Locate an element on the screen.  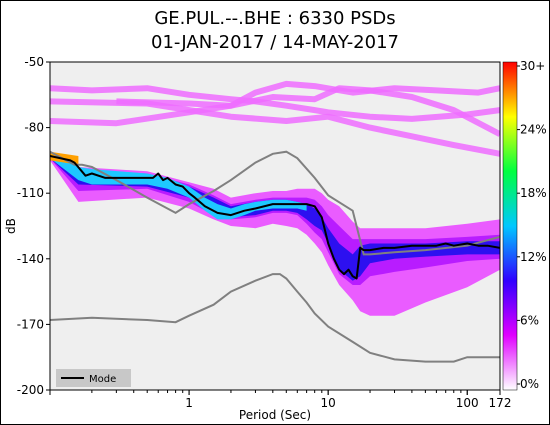
colorbar-ticks: 0% 6% 12% 18% 24% 30+ is located at coordinates (532, 225).